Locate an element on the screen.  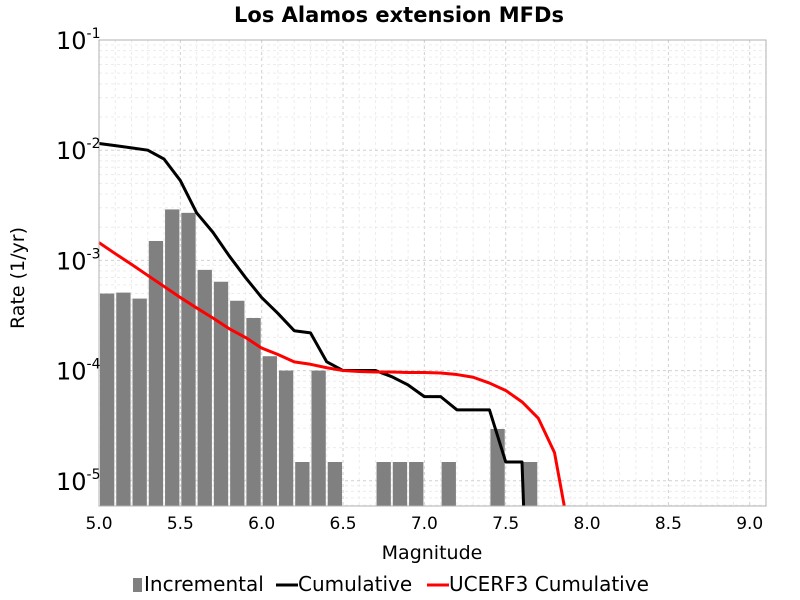
x-tick-label: 6.0 is located at coordinates (261, 524).